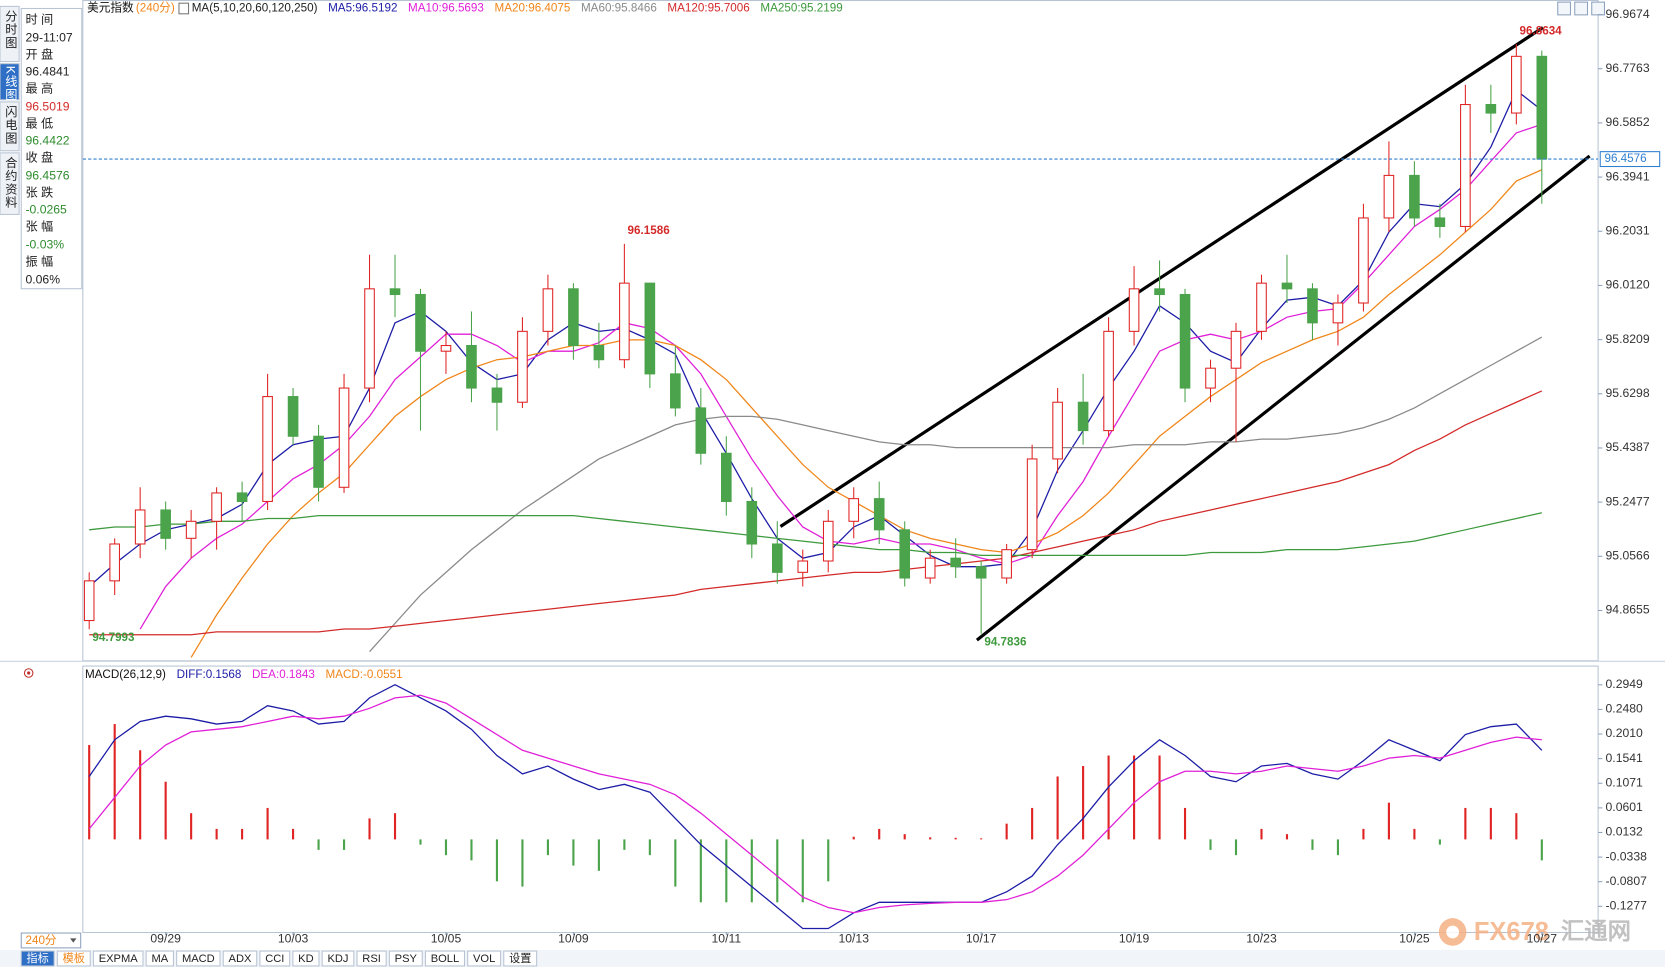  Describe the element at coordinates (1005, 641) in the screenshot. I see `low-label: 94.7836` at that location.